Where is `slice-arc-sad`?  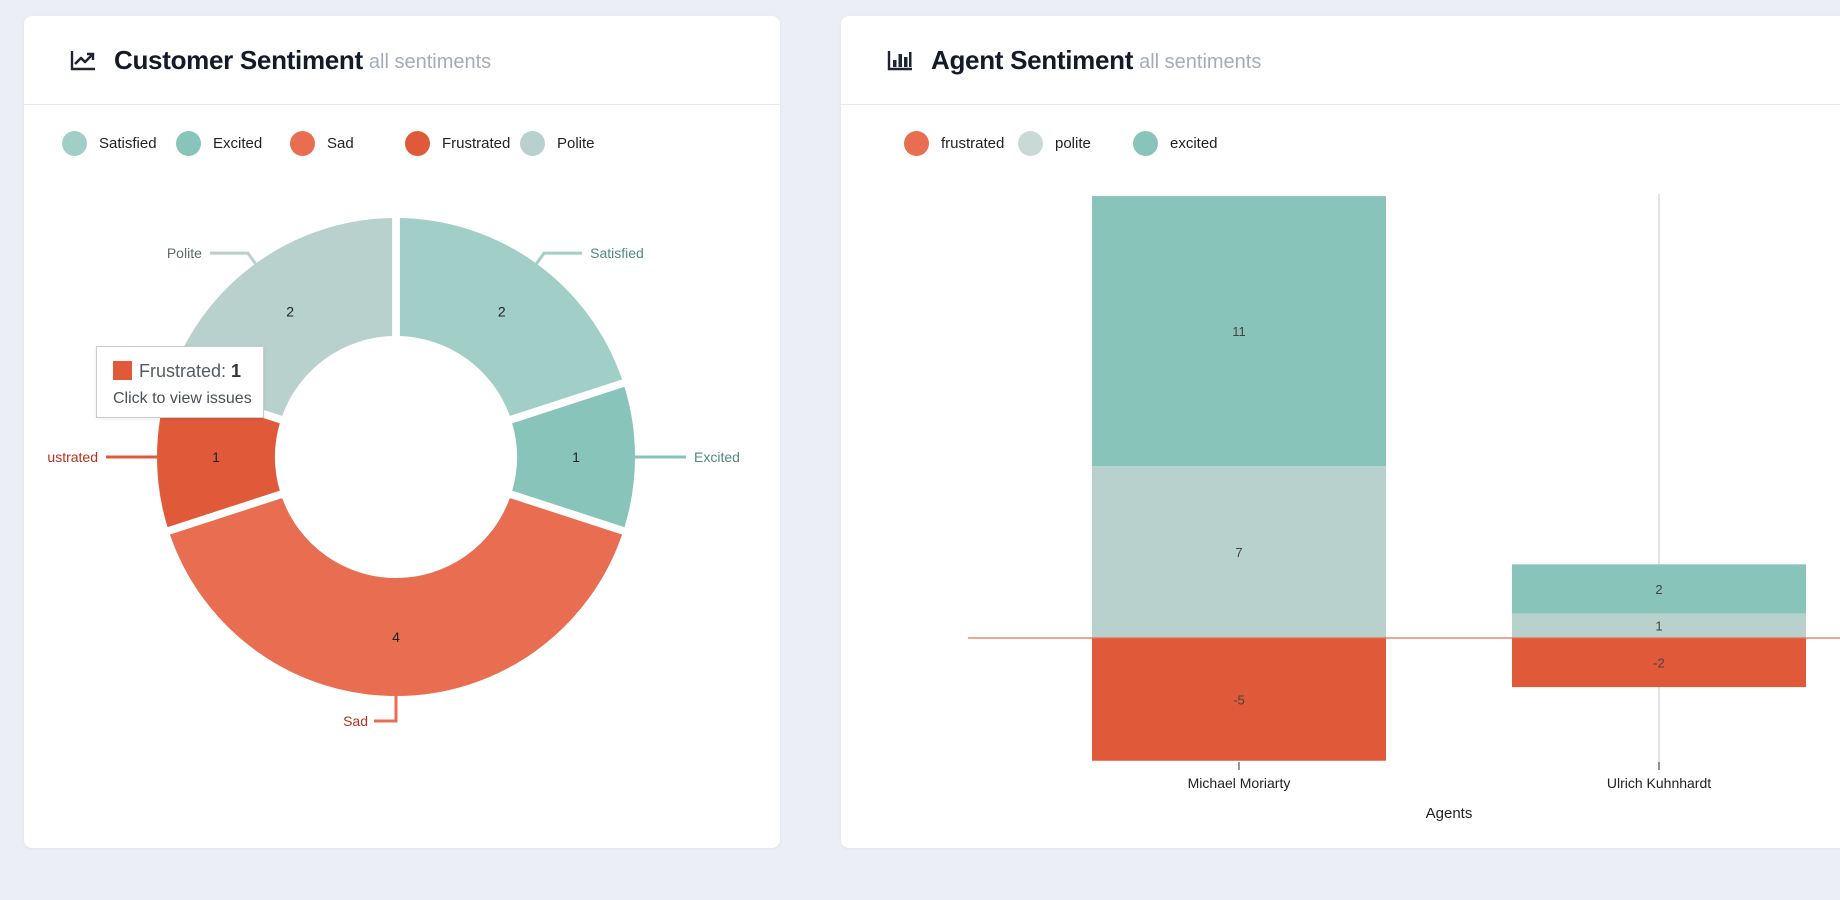 slice-arc-sad is located at coordinates (396, 596).